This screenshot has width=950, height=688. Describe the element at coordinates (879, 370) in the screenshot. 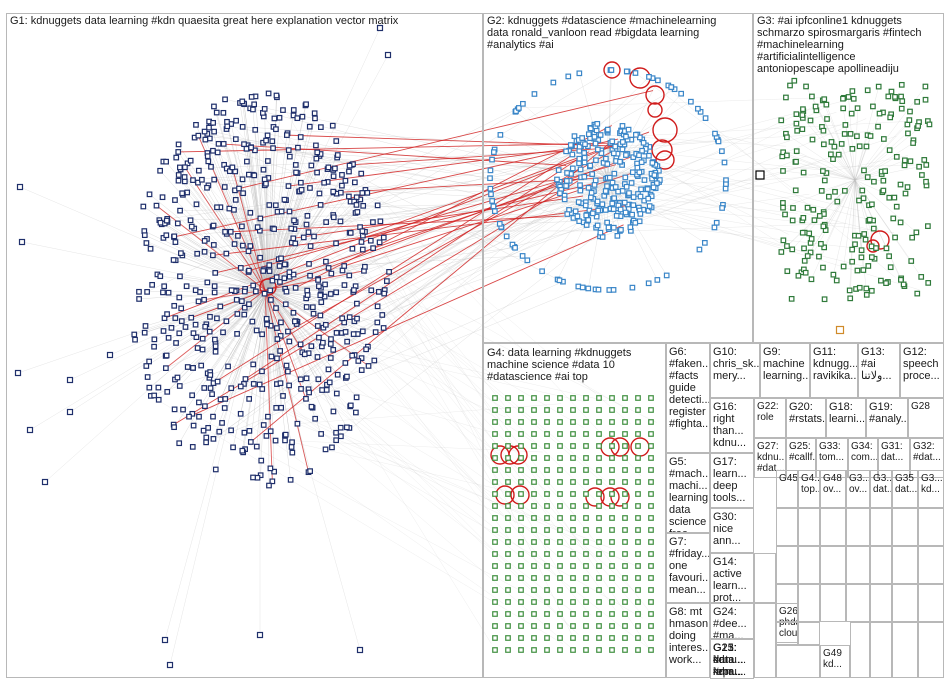

I see `group-box-g13` at that location.